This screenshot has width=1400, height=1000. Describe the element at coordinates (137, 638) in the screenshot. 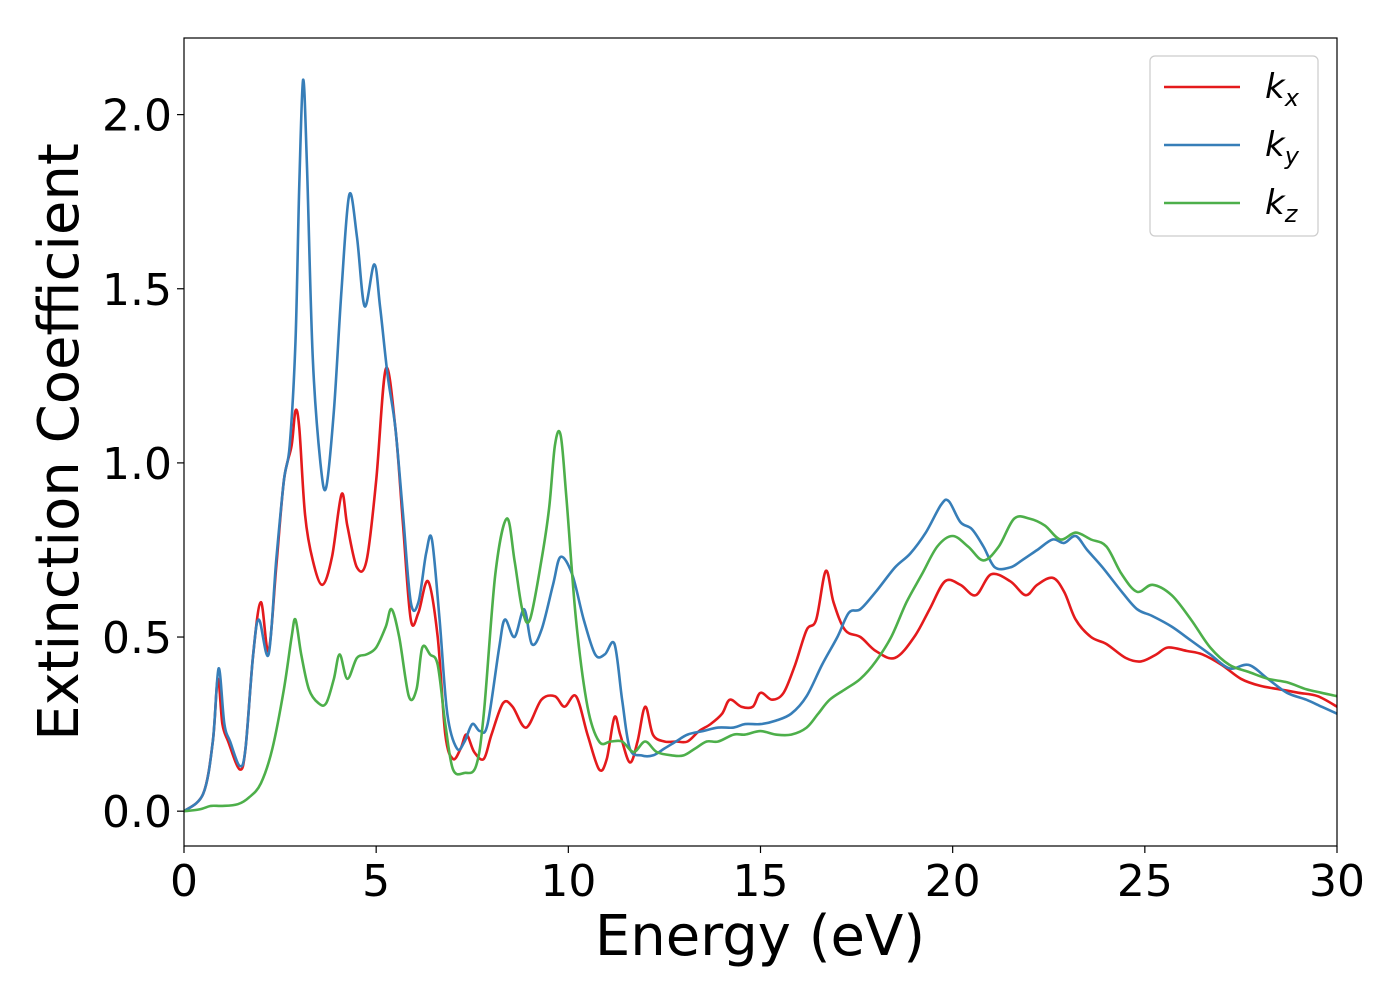

I see `y-tick-label: 0.5` at that location.